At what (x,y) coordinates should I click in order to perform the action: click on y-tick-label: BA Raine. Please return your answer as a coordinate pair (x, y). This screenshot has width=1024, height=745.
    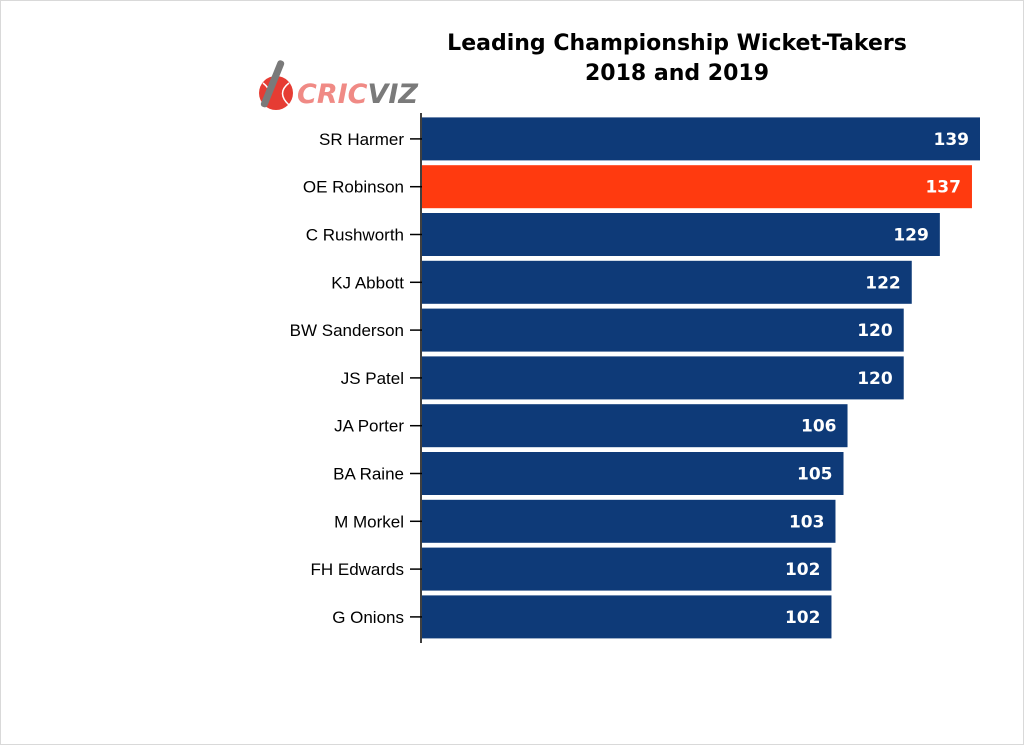
    Looking at the image, I should click on (368, 474).